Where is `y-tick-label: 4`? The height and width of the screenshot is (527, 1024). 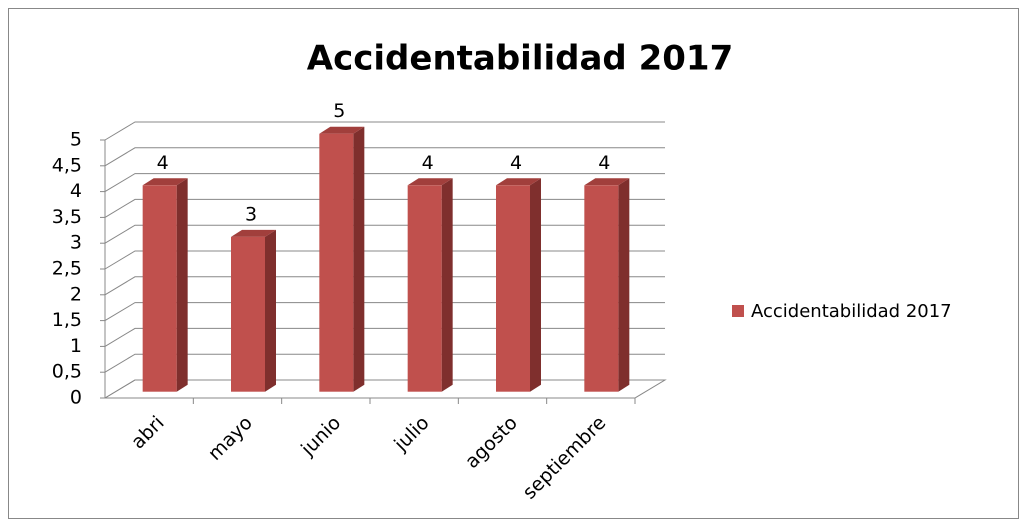
y-tick-label: 4 is located at coordinates (76, 191).